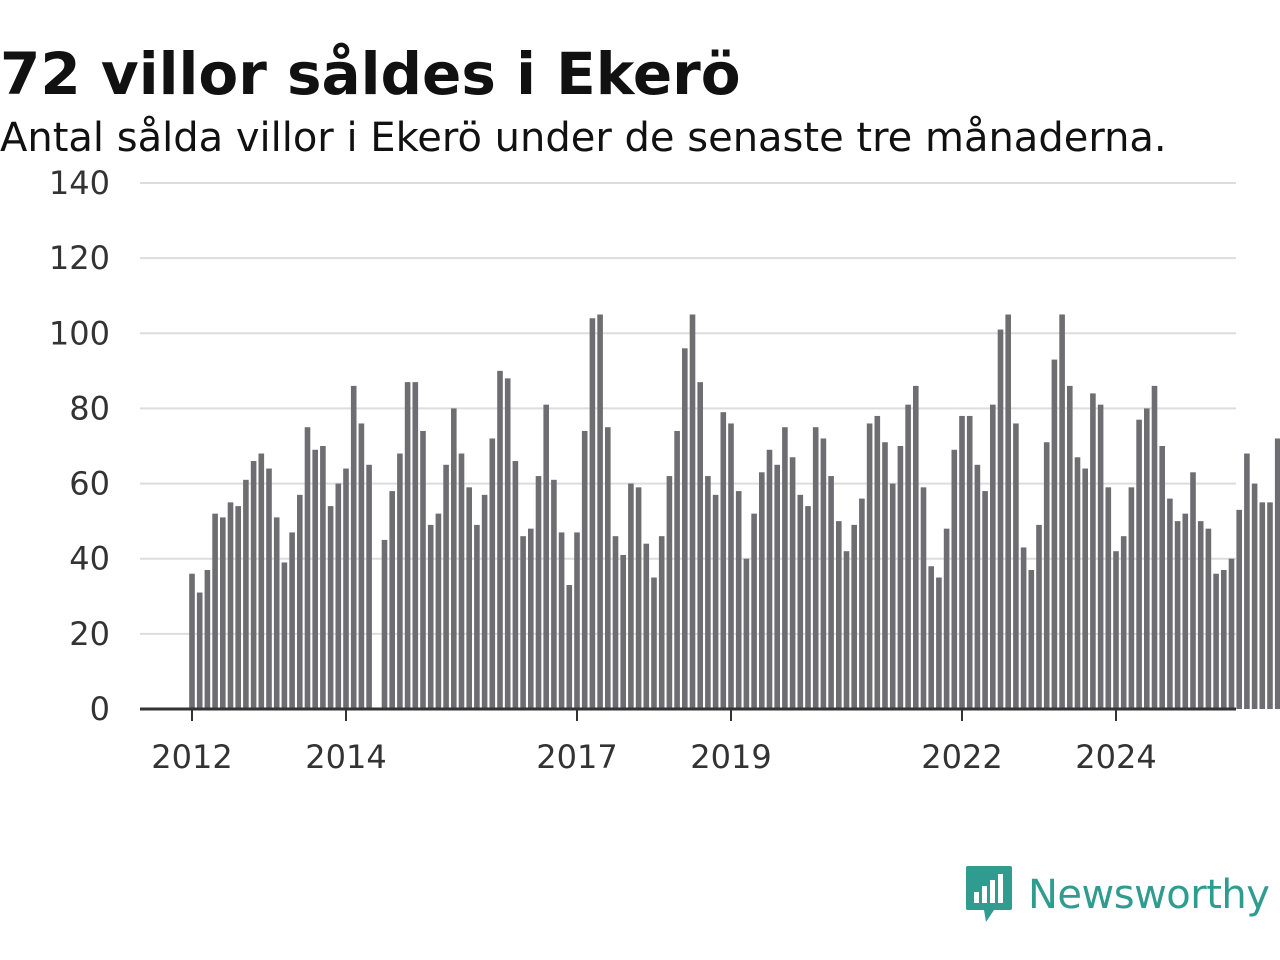  Describe the element at coordinates (1149, 895) in the screenshot. I see `brand-name: Newsworthy` at that location.